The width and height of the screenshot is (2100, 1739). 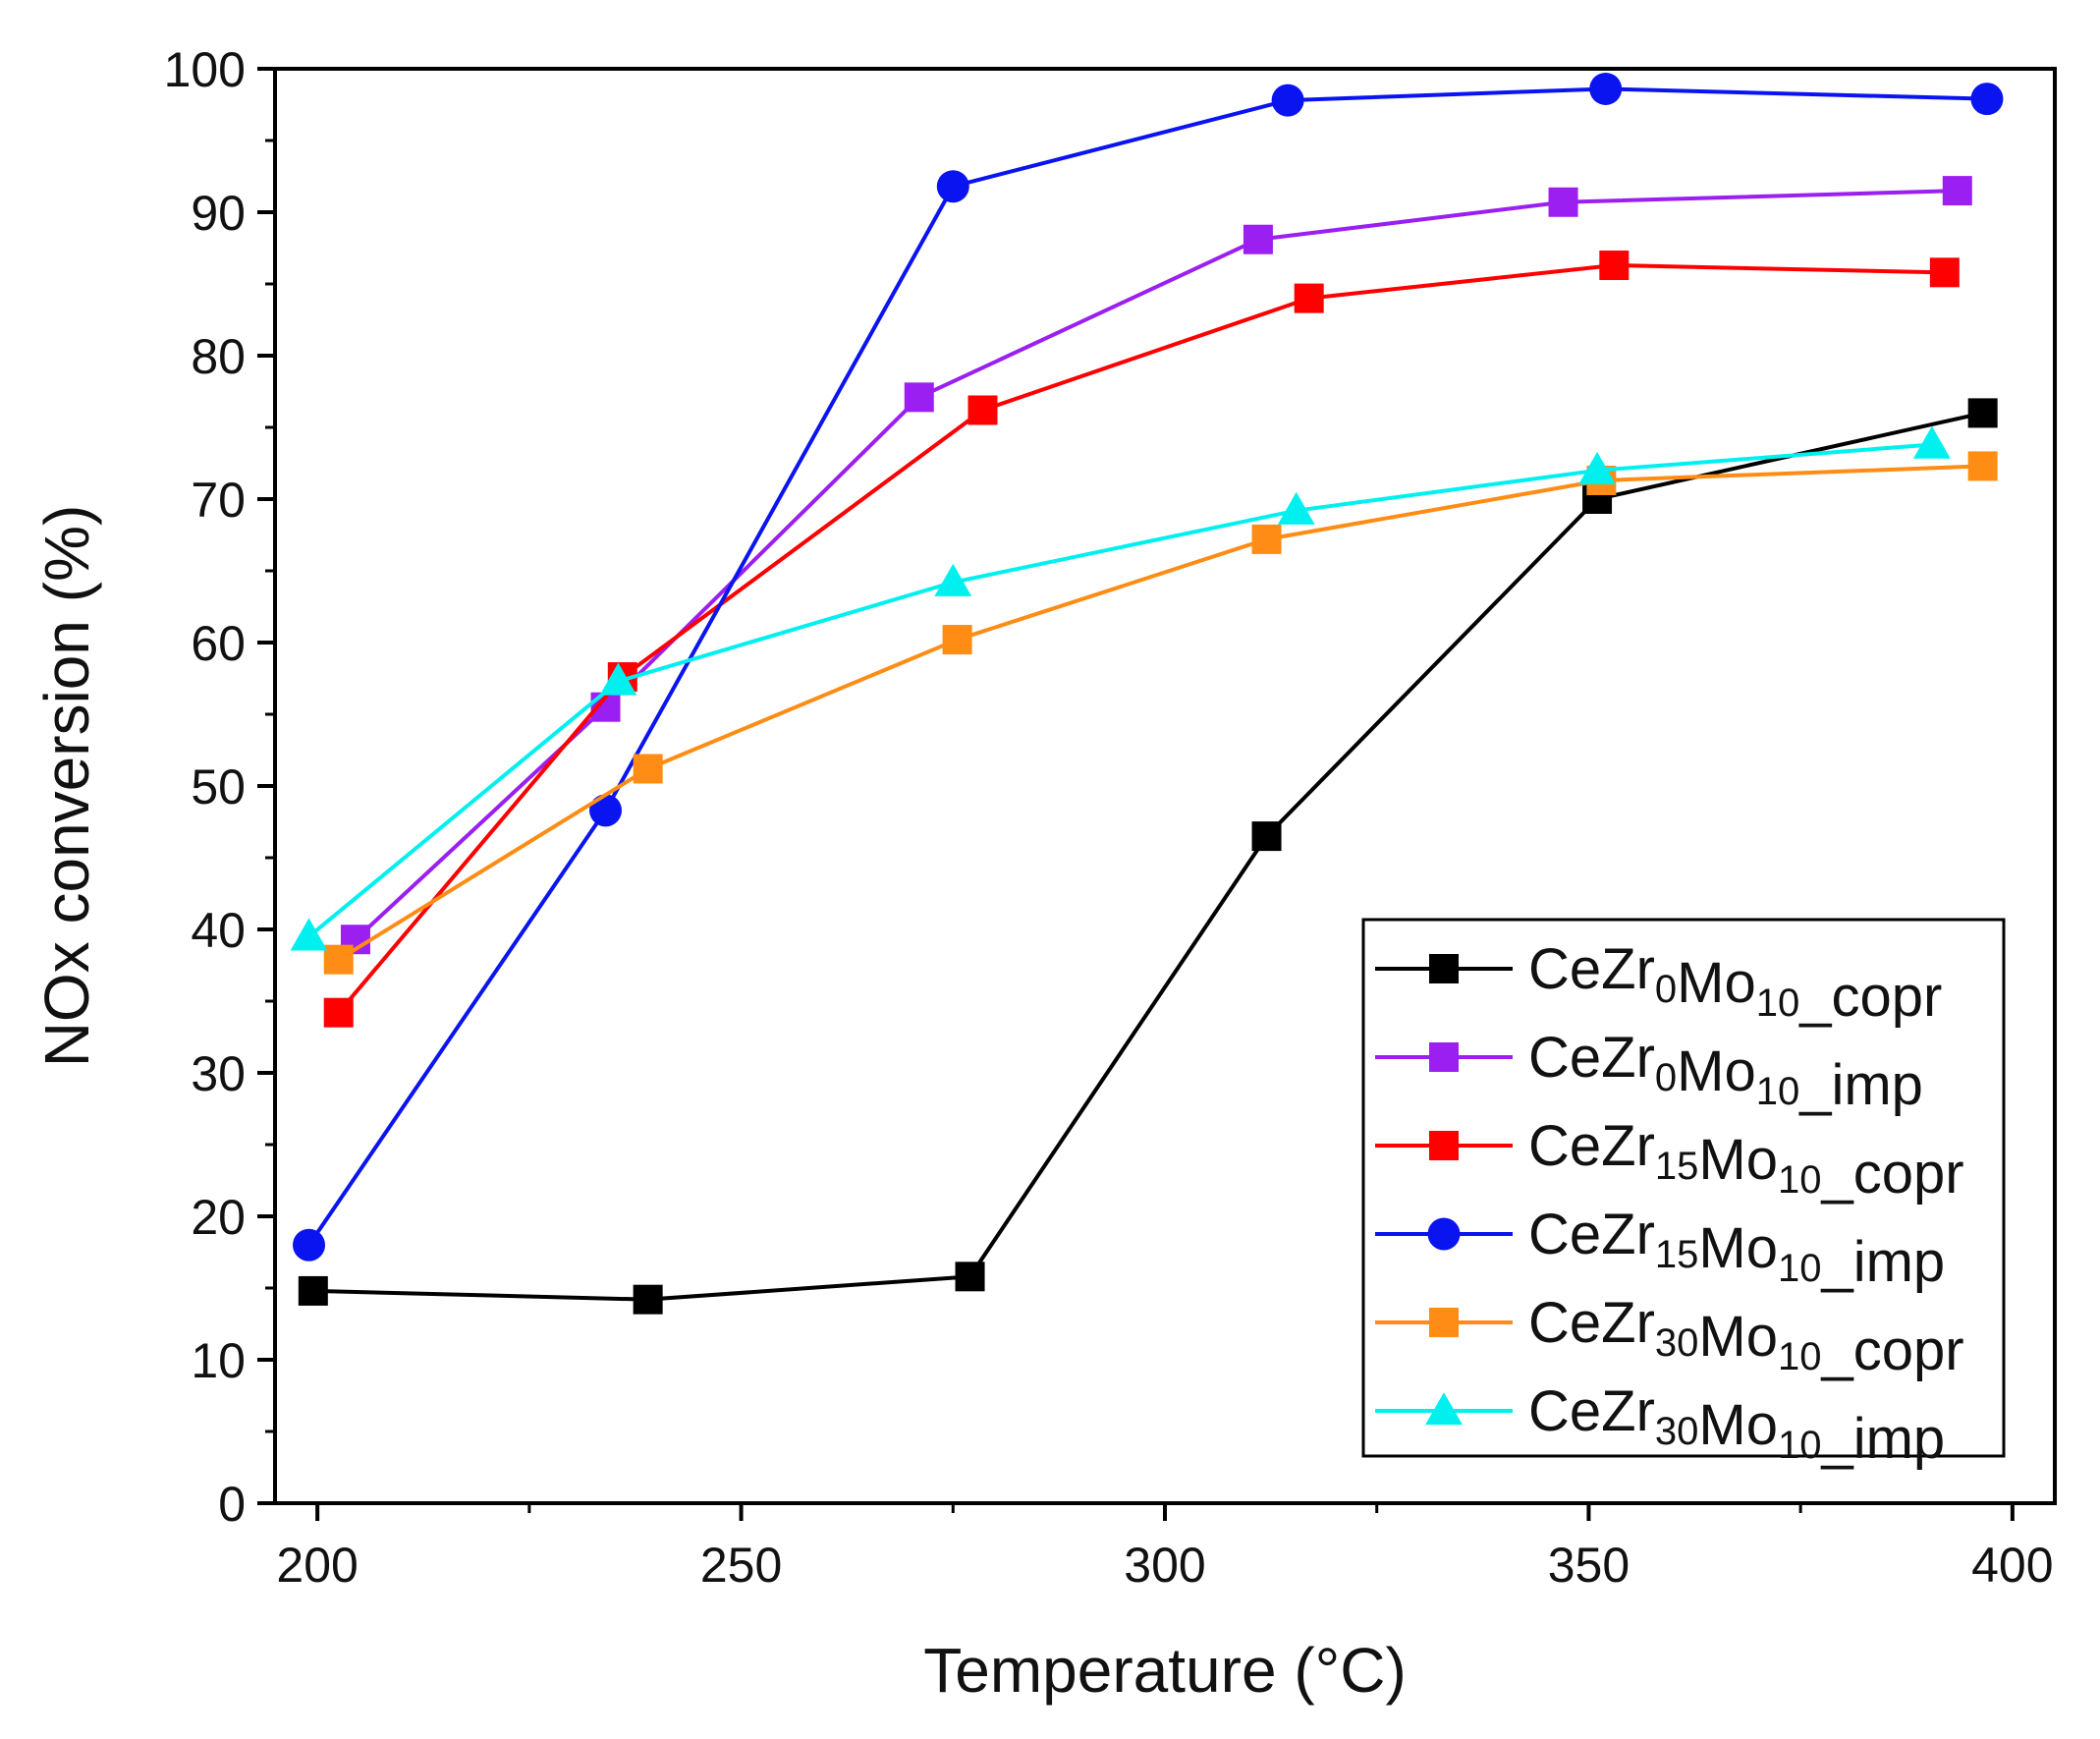 I want to click on y-tick-label: 20, so click(x=218, y=1217).